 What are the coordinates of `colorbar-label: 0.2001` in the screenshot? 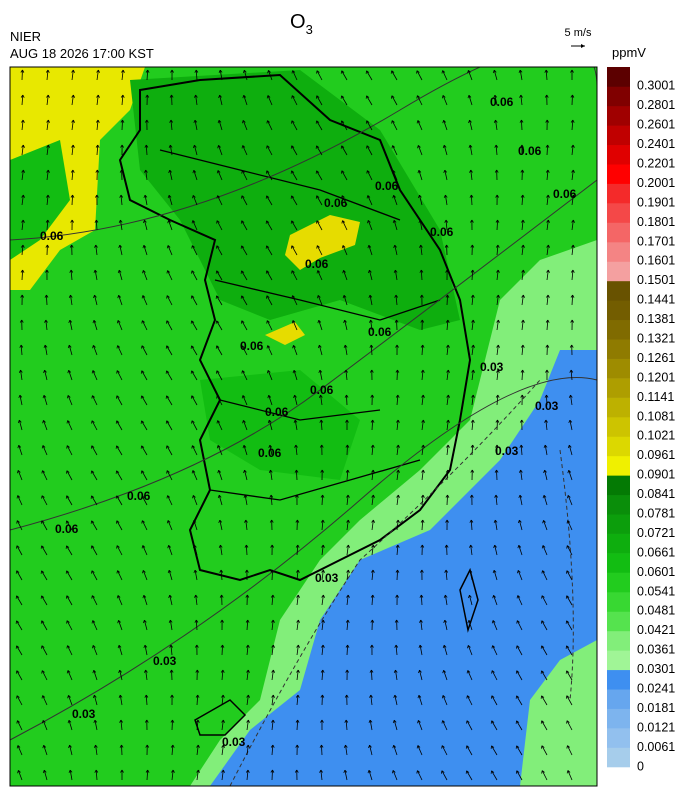 It's located at (656, 183).